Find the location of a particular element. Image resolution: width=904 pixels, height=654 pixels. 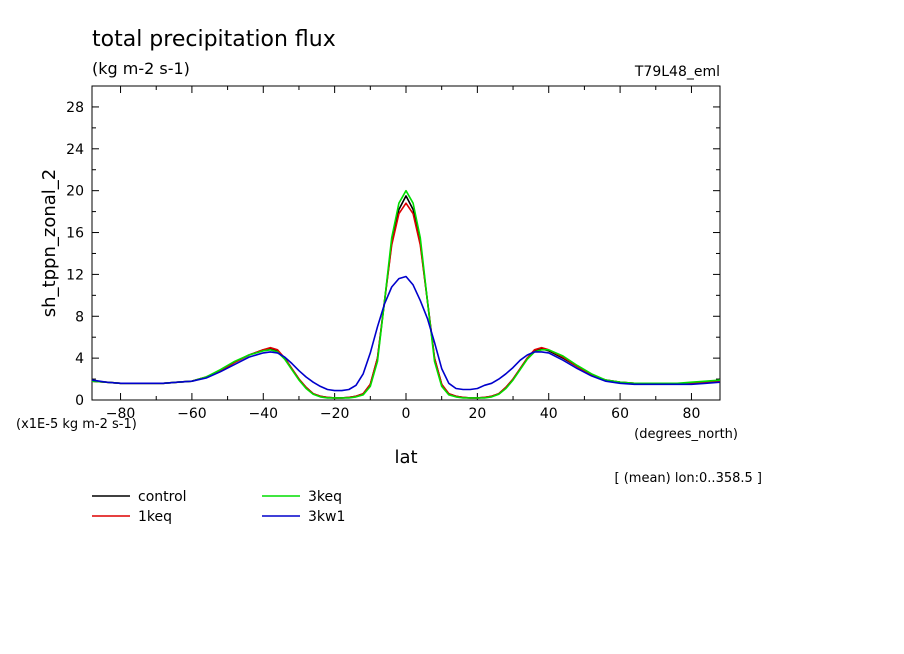

y-units-label: (x1E-5 kg m-2 s-1) is located at coordinates (76, 424).